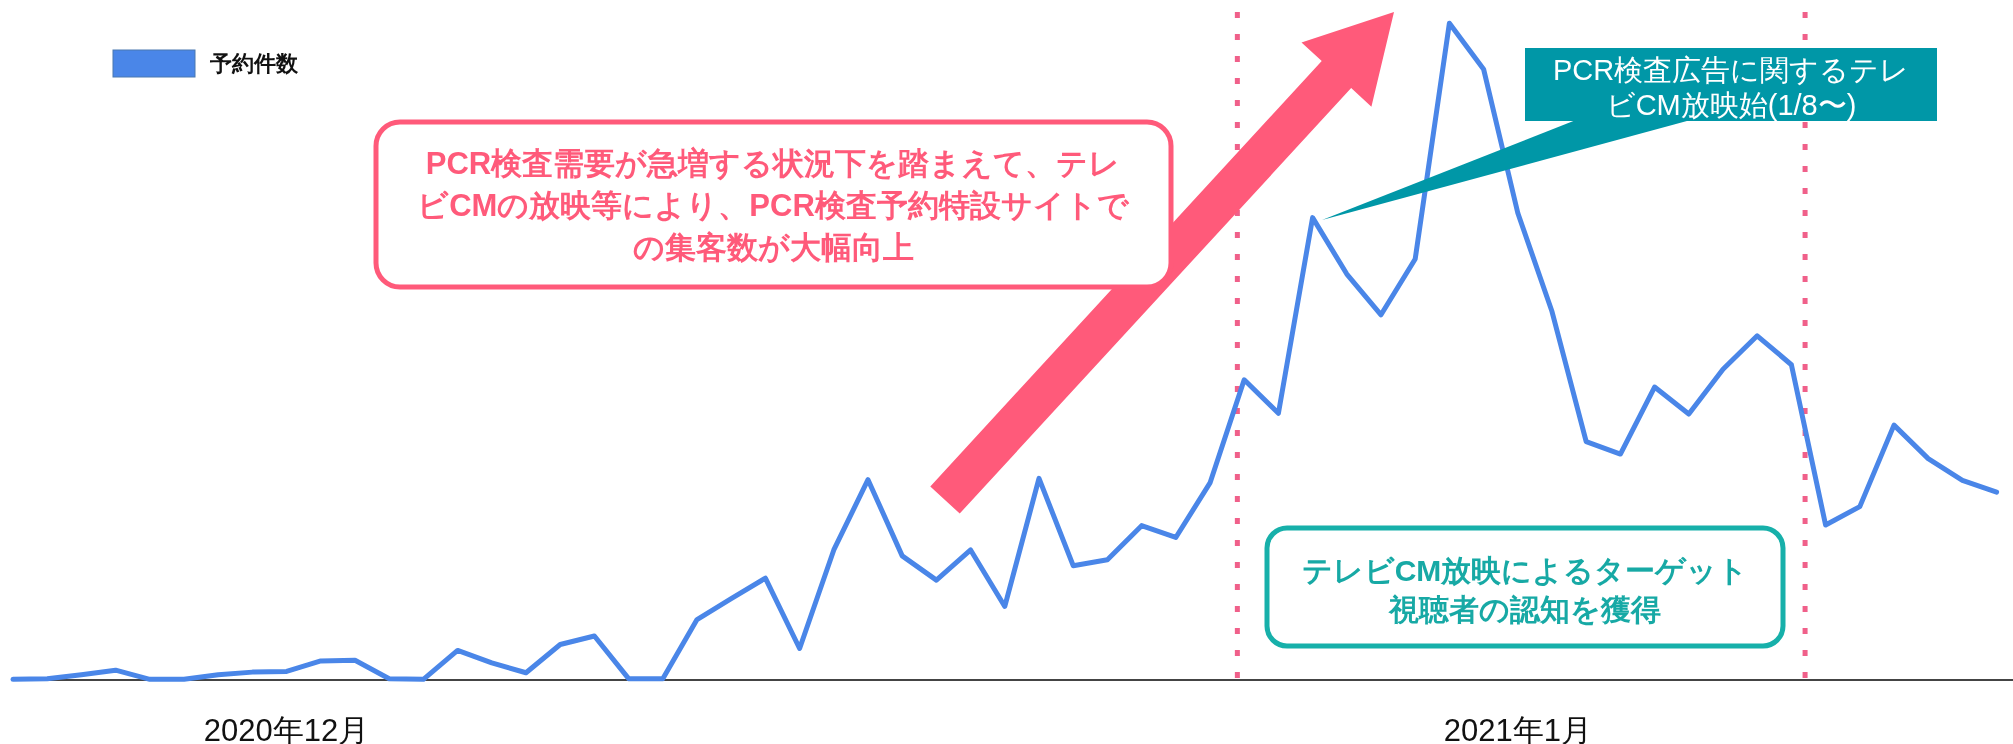 The image size is (2013, 744). Describe the element at coordinates (254, 63) in the screenshot. I see `legend-label: 予約件数` at that location.